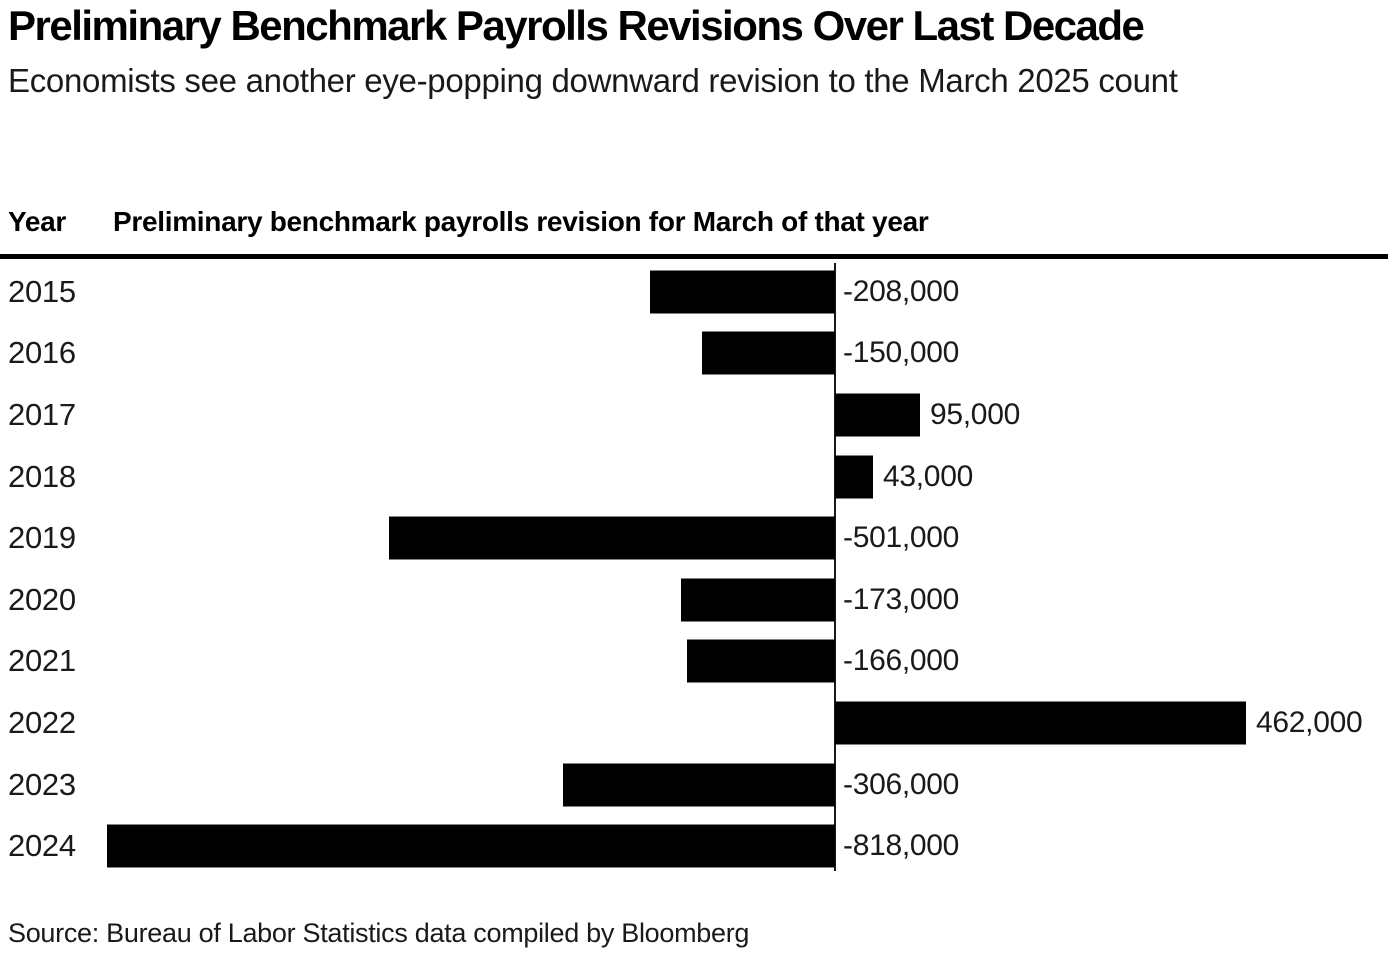 The width and height of the screenshot is (1388, 964). Describe the element at coordinates (694, 415) in the screenshot. I see `chart-row: 2017 95,000` at that location.